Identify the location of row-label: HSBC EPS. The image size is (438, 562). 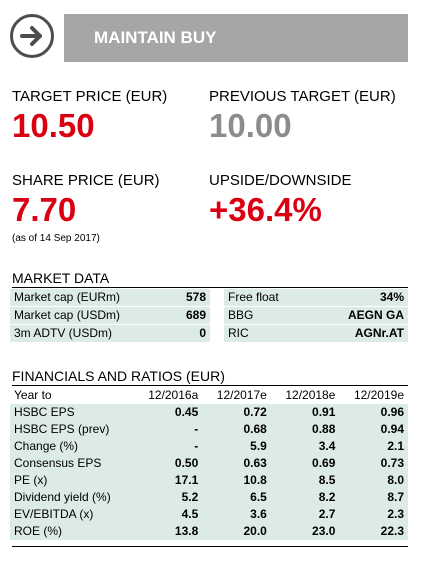
(72, 412).